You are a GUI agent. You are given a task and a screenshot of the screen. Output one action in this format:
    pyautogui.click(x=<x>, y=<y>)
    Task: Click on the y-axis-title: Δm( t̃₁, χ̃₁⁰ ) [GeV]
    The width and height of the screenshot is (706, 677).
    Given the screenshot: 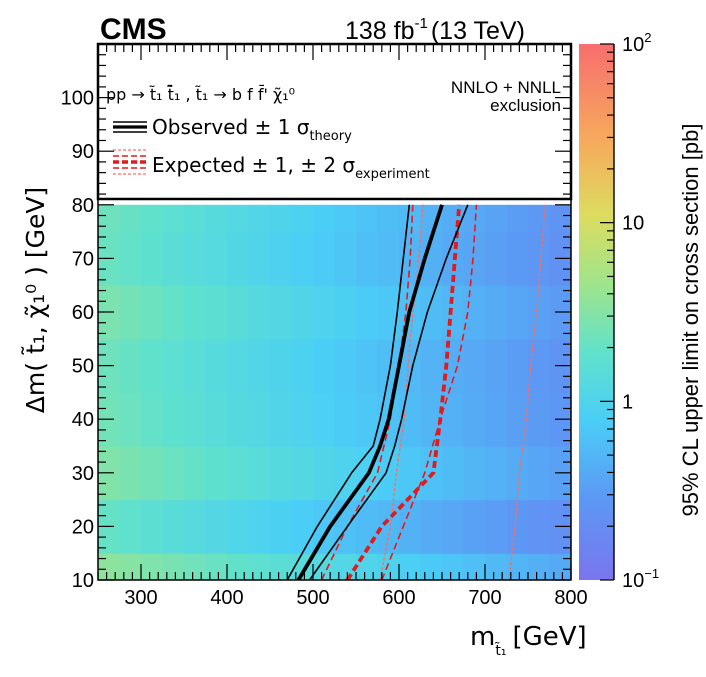 What is the action you would take?
    pyautogui.click(x=35, y=300)
    